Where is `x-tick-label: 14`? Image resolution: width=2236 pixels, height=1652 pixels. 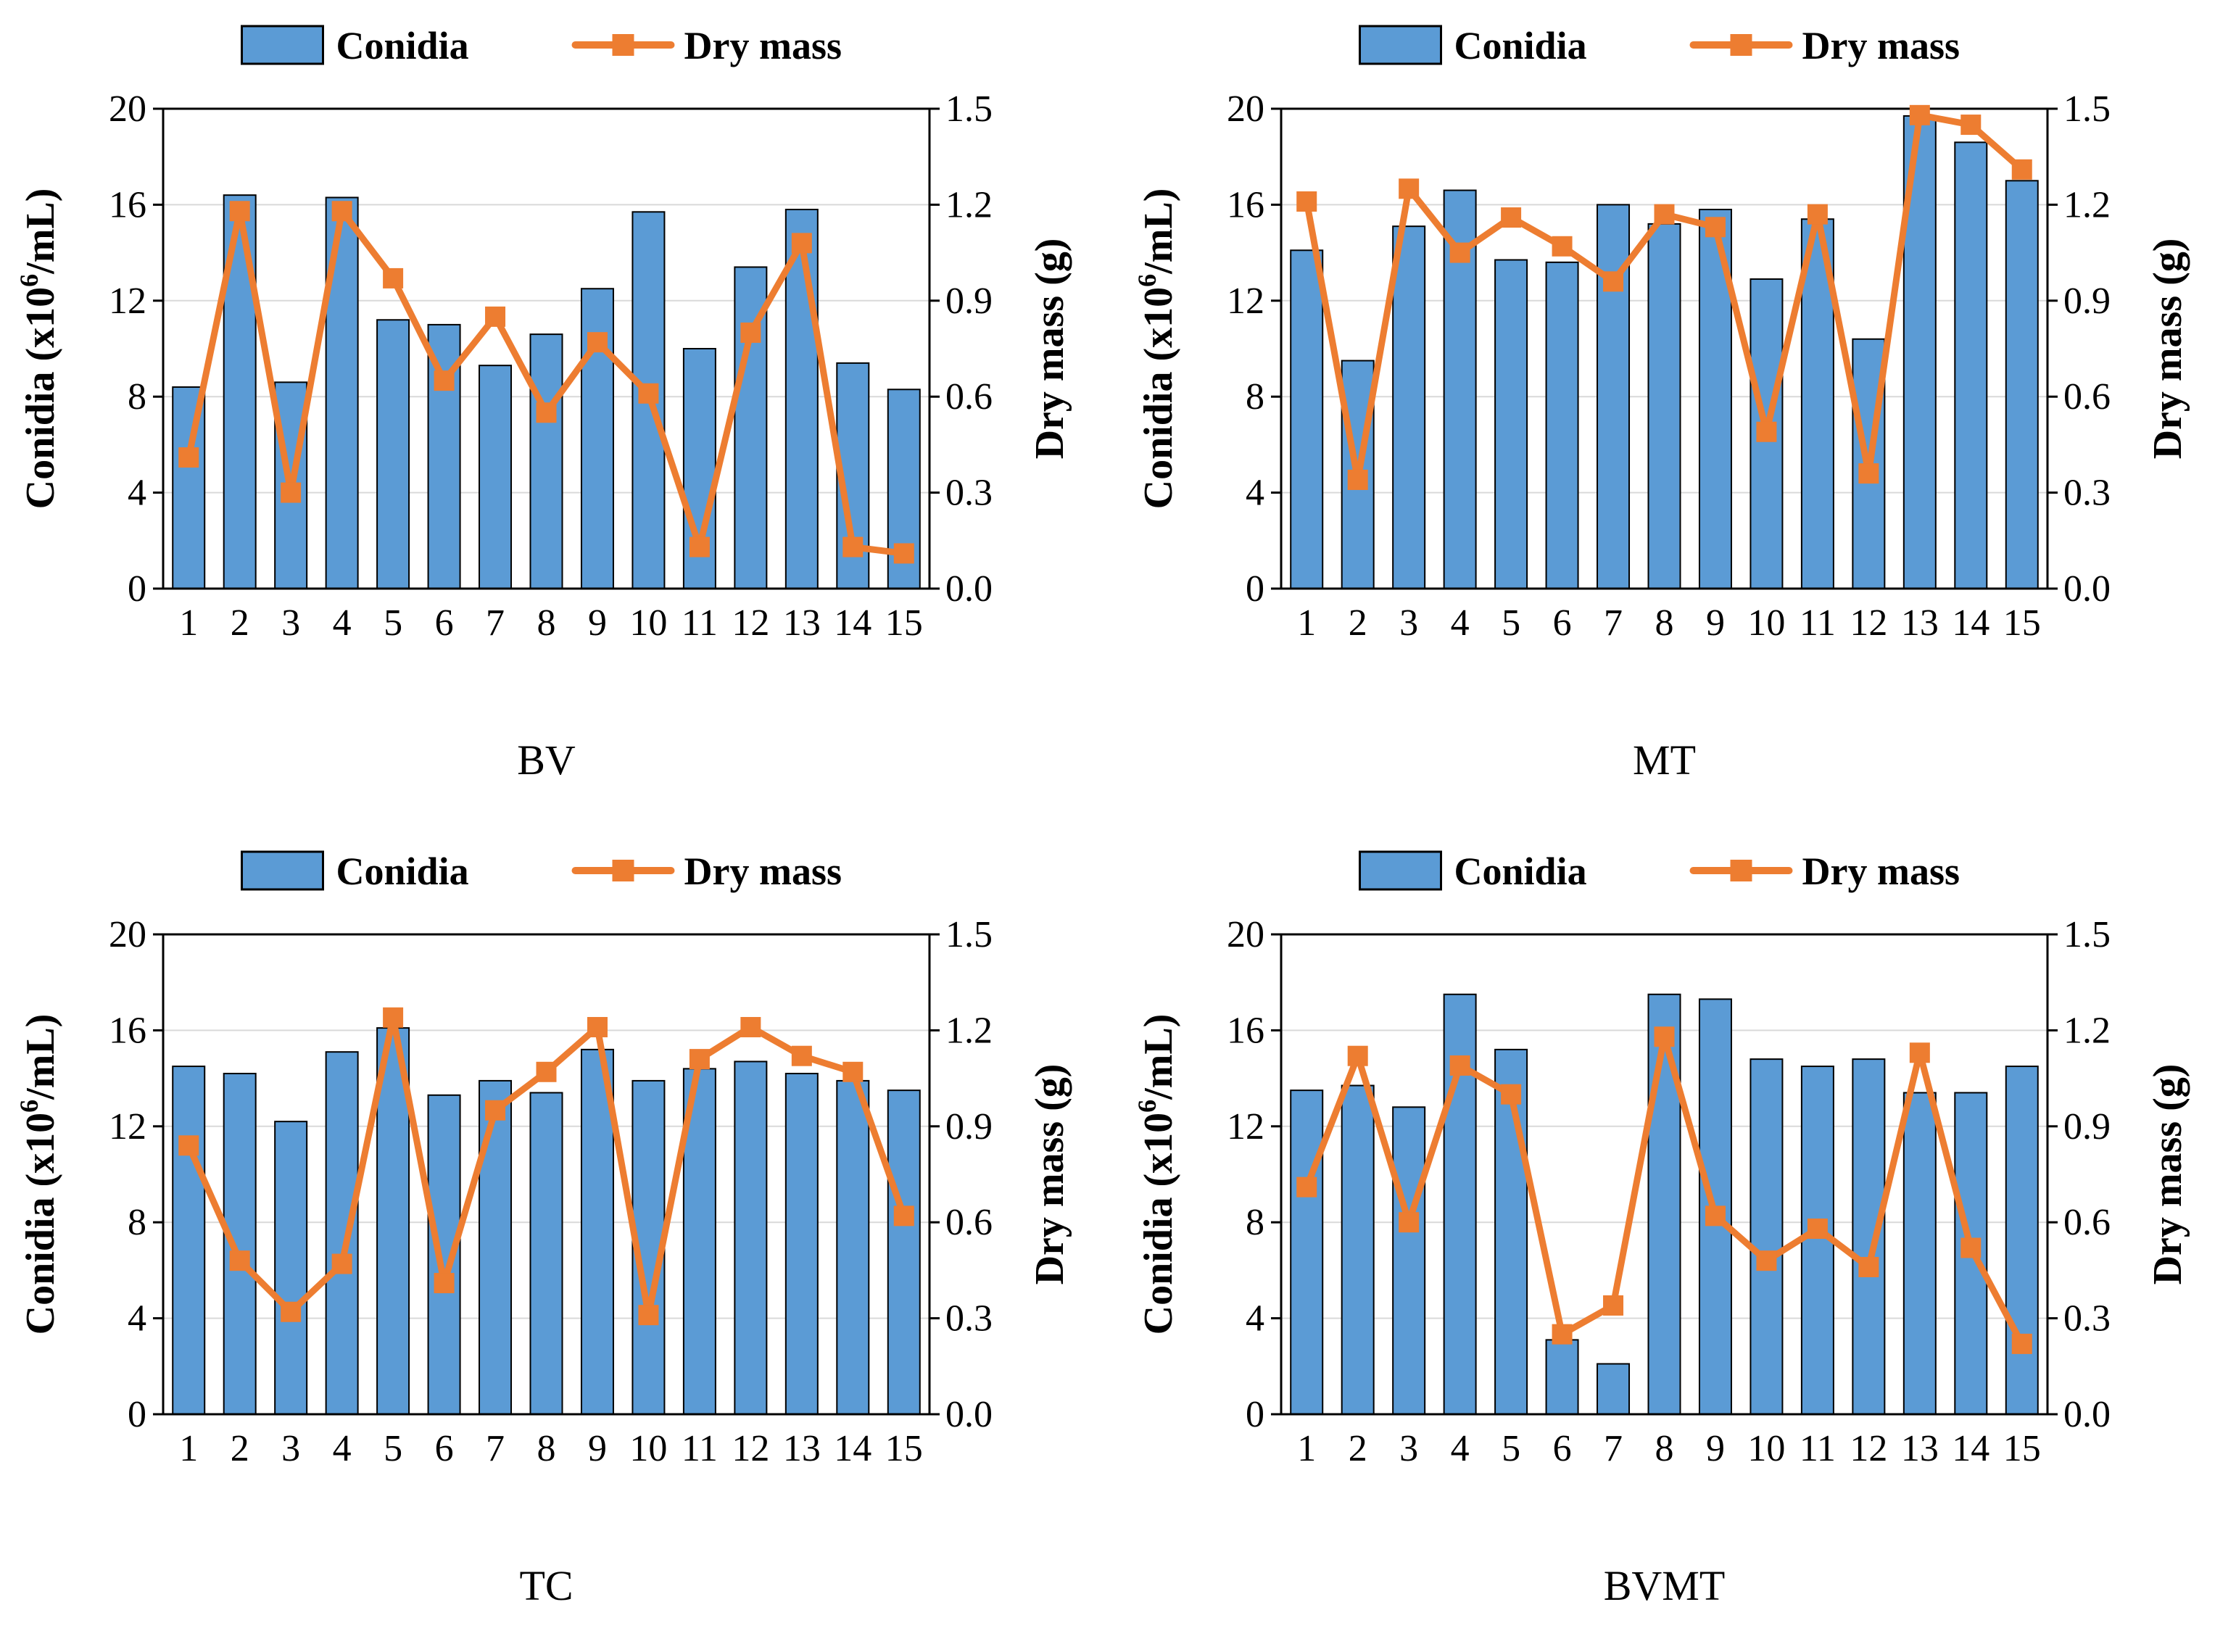
x-tick-label: 14 is located at coordinates (852, 1448).